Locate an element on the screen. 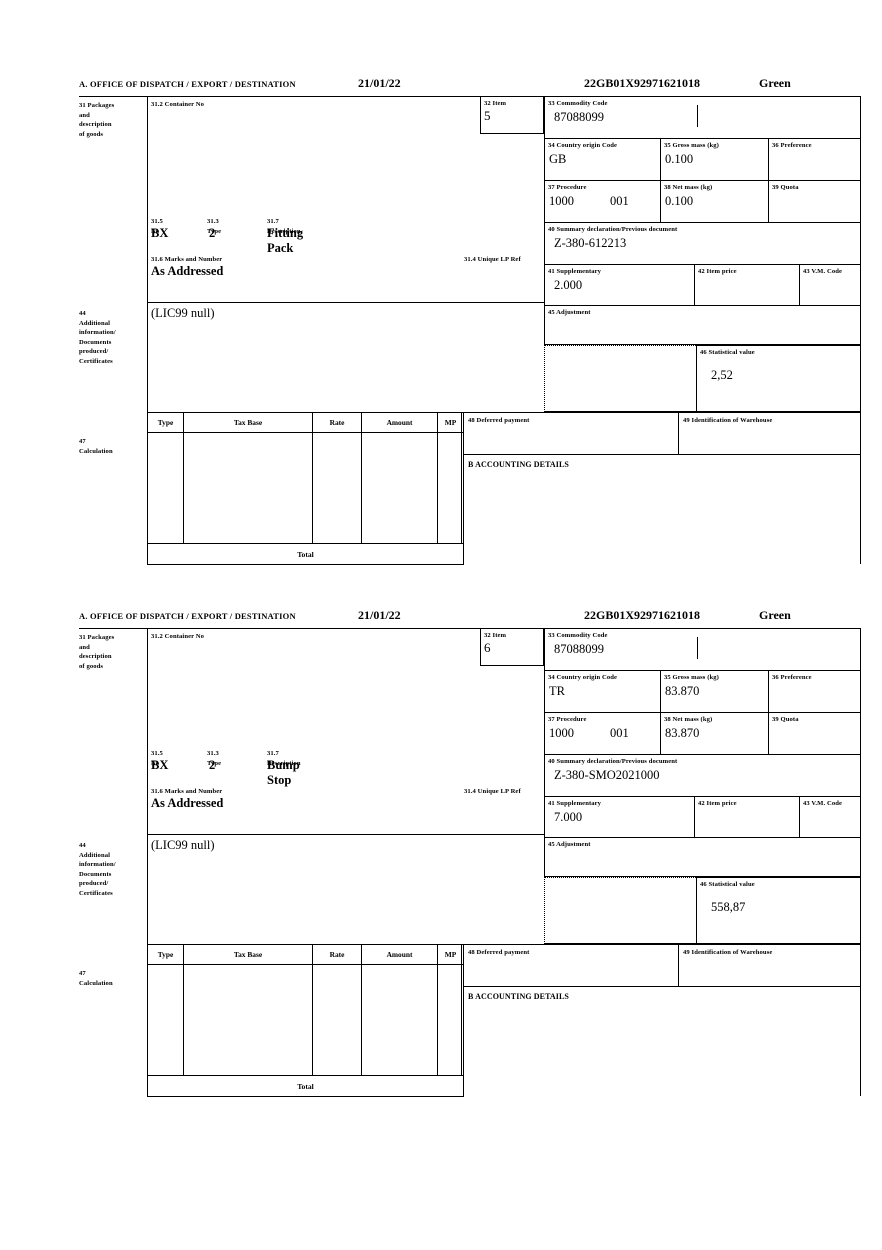 This screenshot has width=882, height=1250. net-mass-value: 0.100 is located at coordinates (679, 201).